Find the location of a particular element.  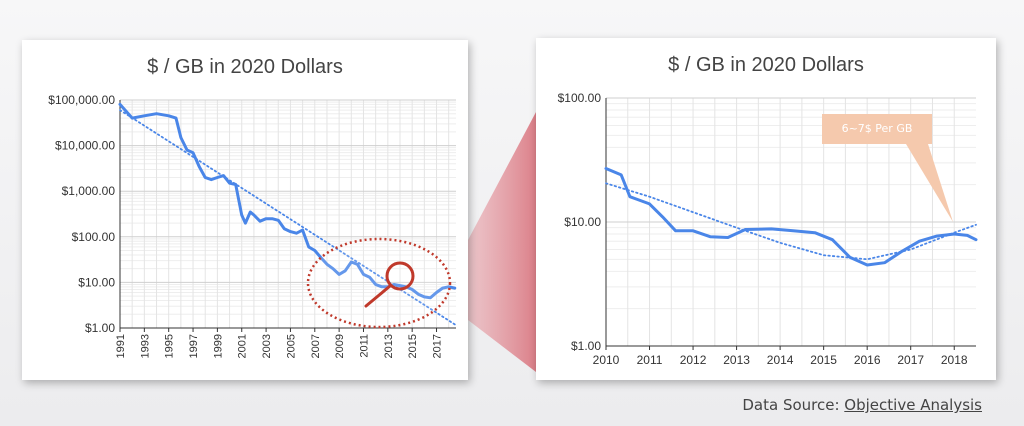

x-tick-label: 1991 is located at coordinates (121, 346).